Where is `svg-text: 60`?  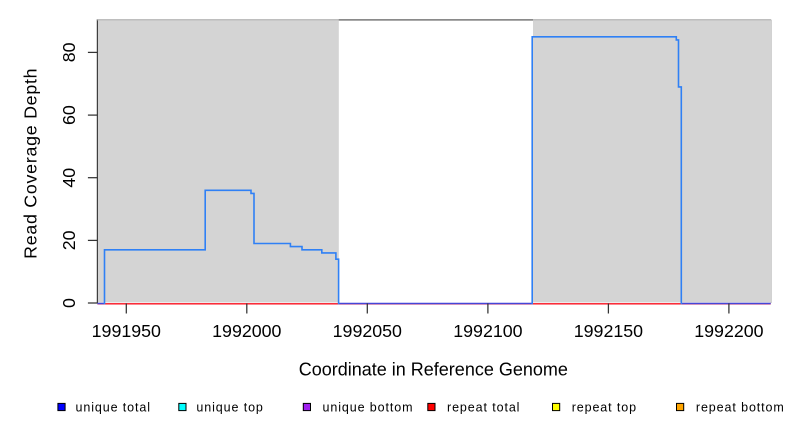 svg-text: 60 is located at coordinates (69, 115).